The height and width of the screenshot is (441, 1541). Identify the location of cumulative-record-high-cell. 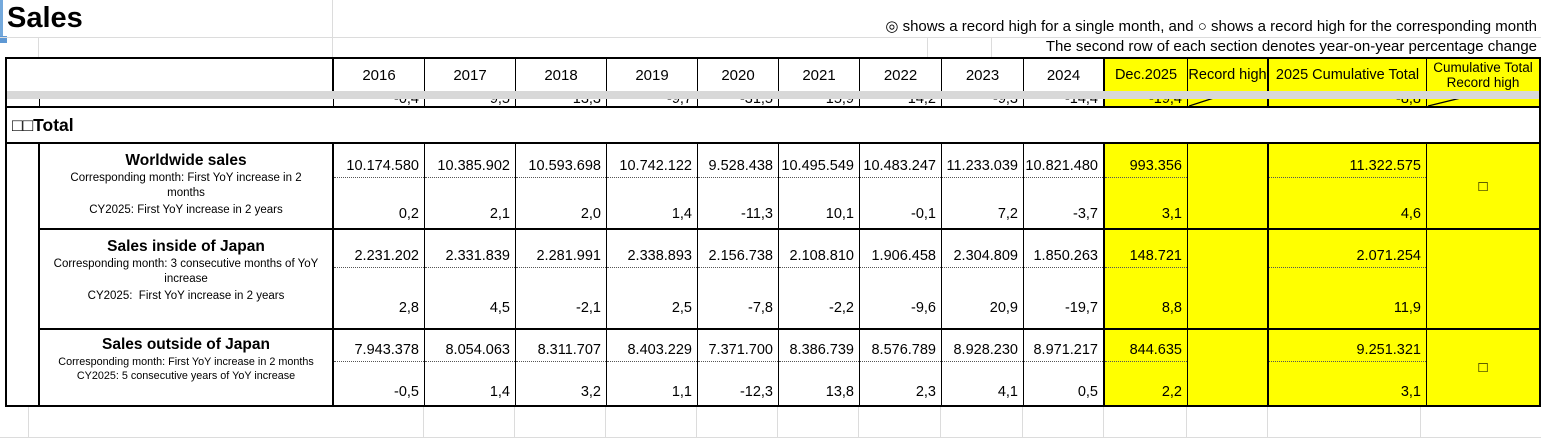
(1483, 280).